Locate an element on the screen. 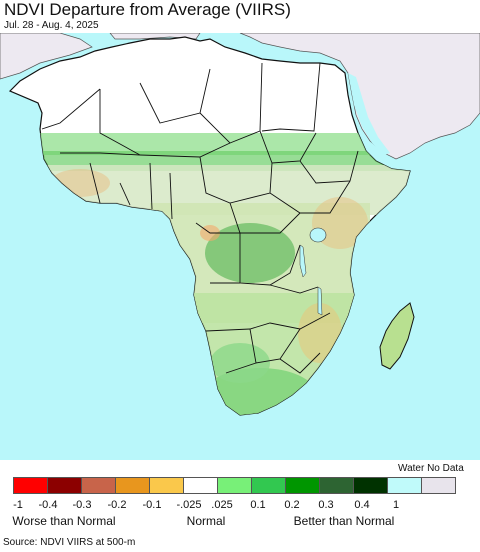  legend-tick-label: -1 is located at coordinates (18, 505).